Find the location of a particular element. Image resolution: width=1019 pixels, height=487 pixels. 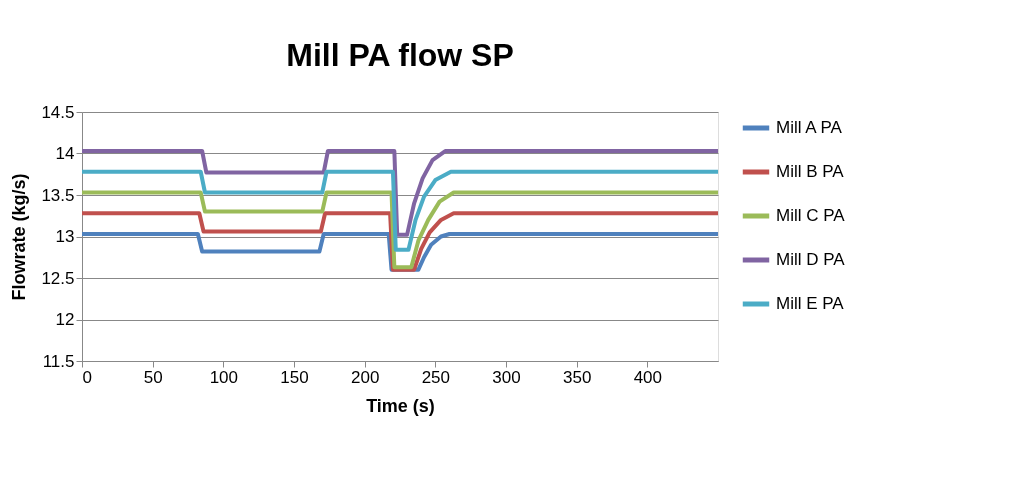

x-tick-label: 400 is located at coordinates (648, 377).